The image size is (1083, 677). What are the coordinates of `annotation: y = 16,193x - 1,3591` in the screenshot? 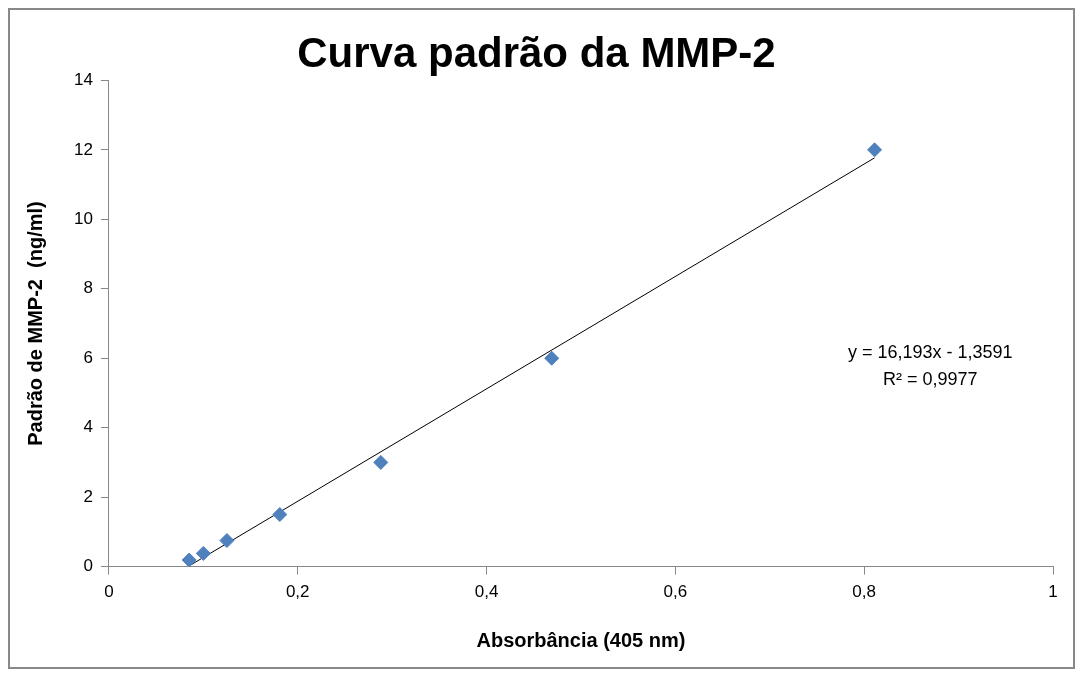 It's located at (930, 351).